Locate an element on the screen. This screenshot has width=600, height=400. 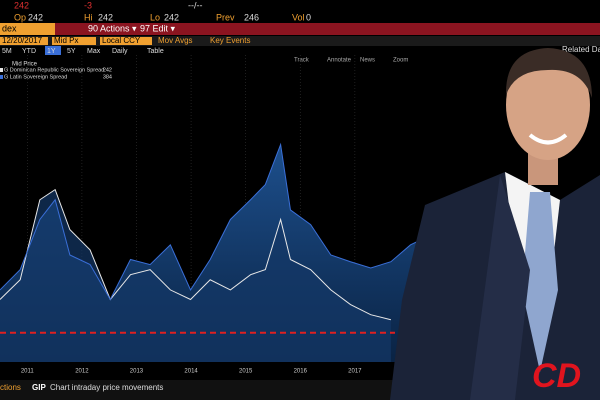
change: -3 is located at coordinates (88, 5).